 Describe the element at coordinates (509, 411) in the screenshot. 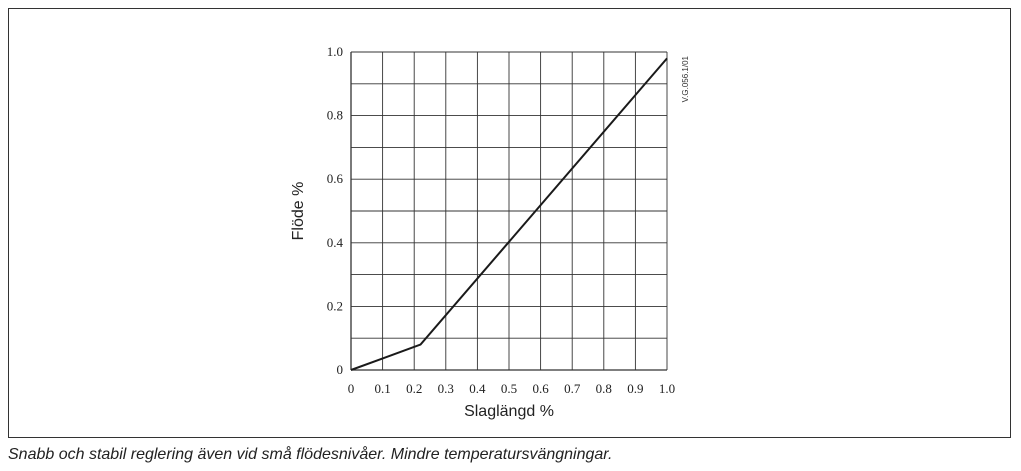

I see `x-axis-title: Slaglängd %` at that location.